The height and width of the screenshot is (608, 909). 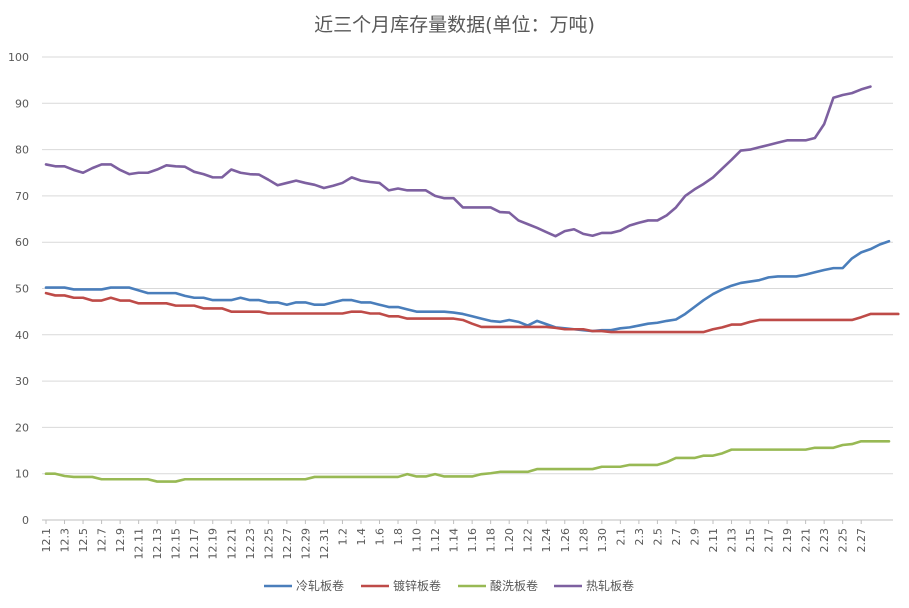 What do you see at coordinates (287, 544) in the screenshot?
I see `x-tick-label: 12.27` at bounding box center [287, 544].